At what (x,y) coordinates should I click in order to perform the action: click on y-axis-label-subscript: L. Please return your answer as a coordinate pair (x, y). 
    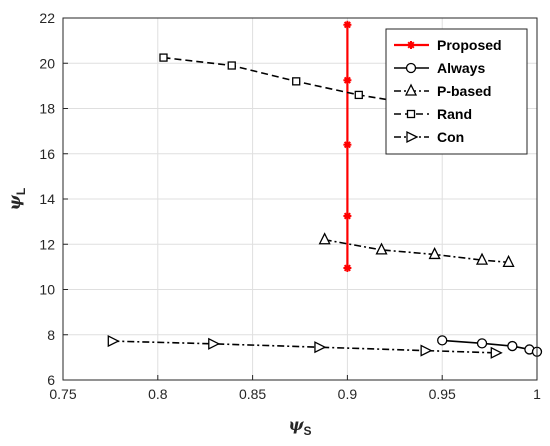
    Looking at the image, I should click on (21, 191).